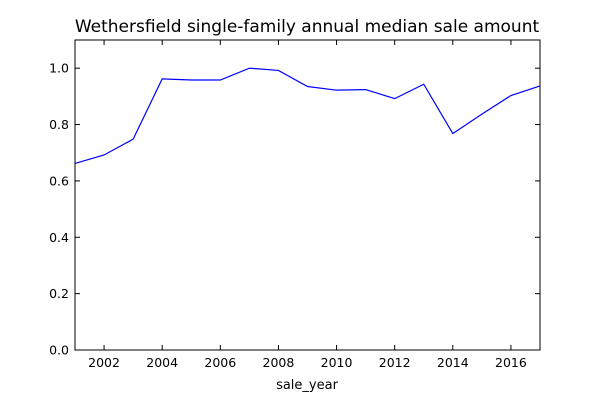 This screenshot has width=600, height=400. Describe the element at coordinates (59, 124) in the screenshot. I see `y-tick-label: 0.8` at that location.